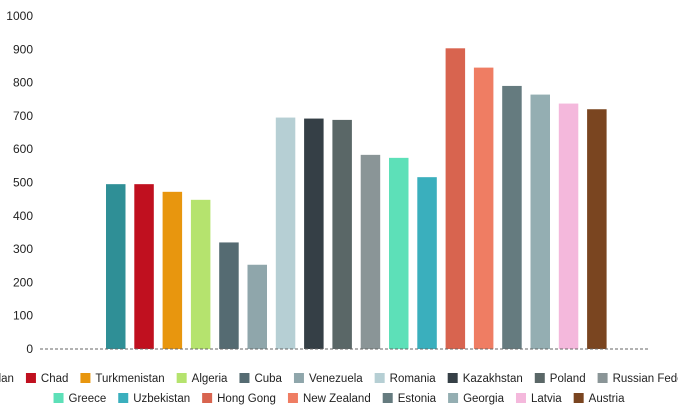 This screenshot has height=412, width=678. I want to click on legend-item: Austria, so click(599, 399).